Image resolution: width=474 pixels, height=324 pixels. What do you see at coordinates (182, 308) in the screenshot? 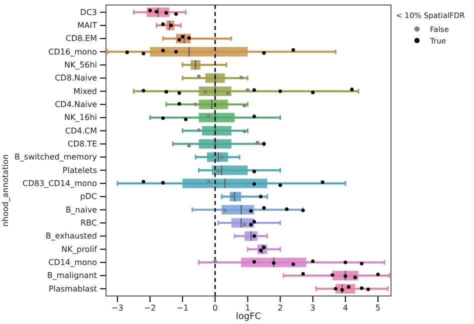
I see `x-tick-label: −1` at bounding box center [182, 308].